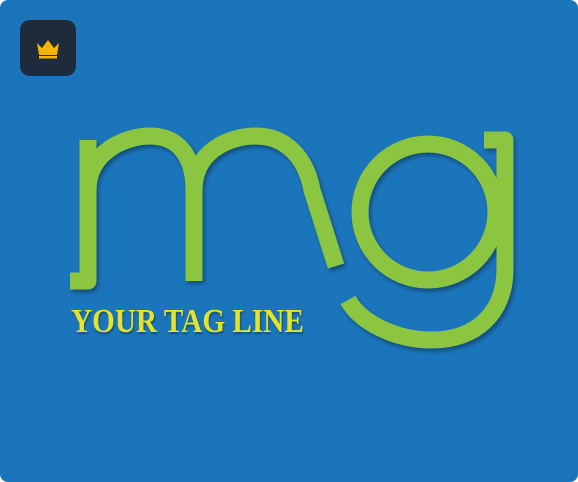 The height and width of the screenshot is (482, 578). I want to click on premium-badge, so click(48, 48).